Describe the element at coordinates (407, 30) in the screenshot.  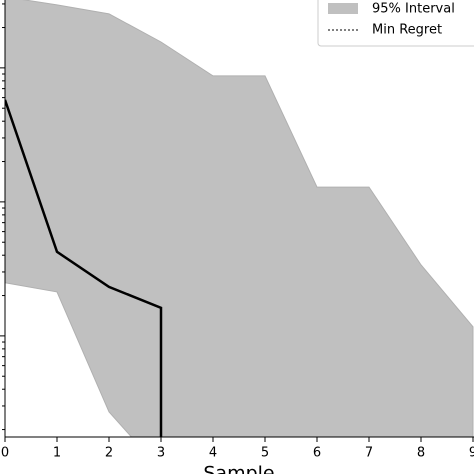
I see `legend-label: Min Regret` at that location.